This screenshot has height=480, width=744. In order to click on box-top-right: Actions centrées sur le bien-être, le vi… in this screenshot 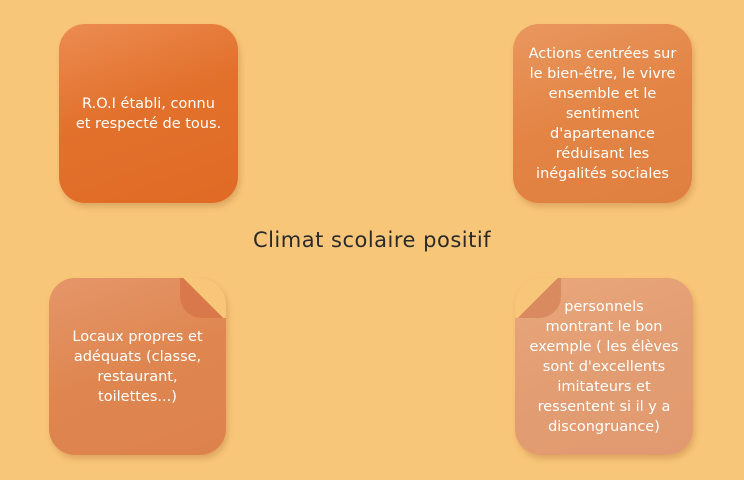, I will do `click(602, 113)`.